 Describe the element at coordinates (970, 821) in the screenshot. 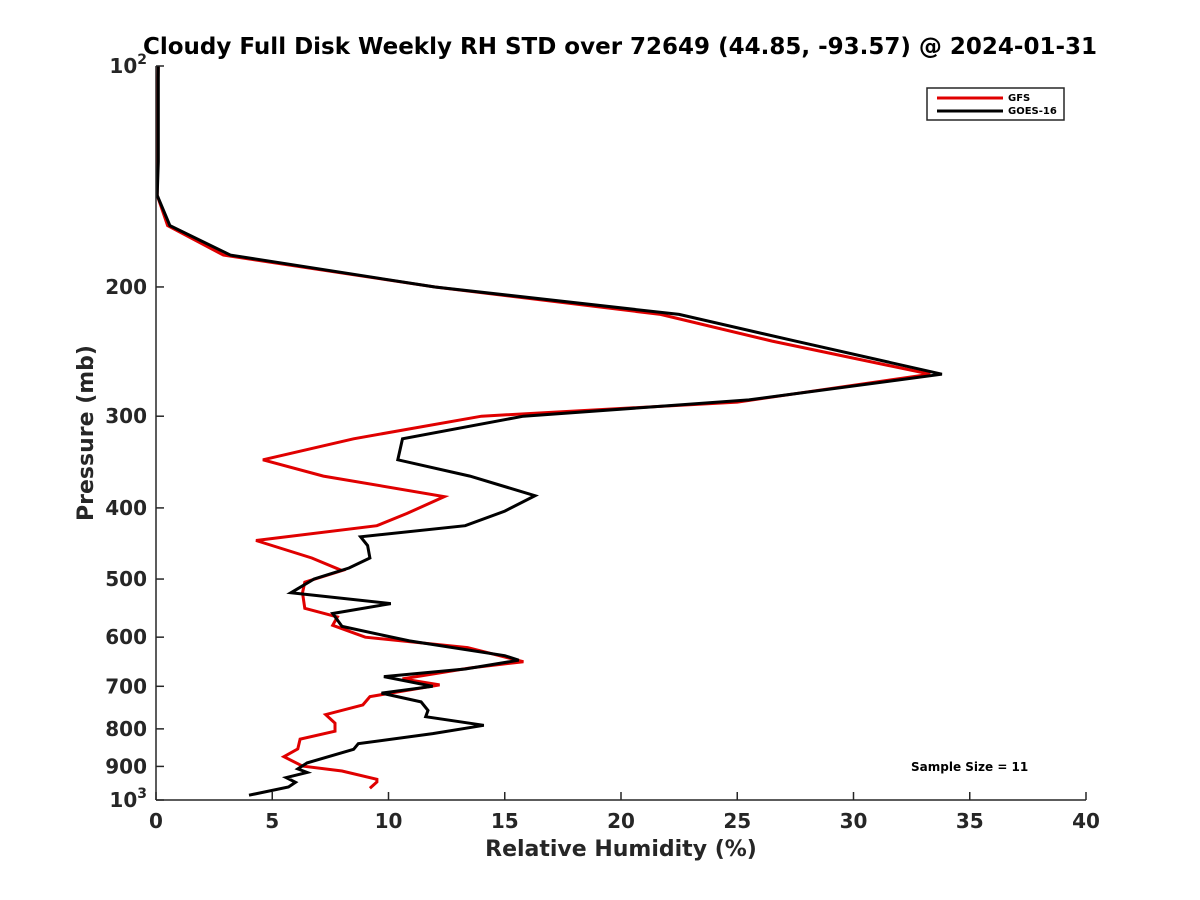

I see `x-tick-label: 35` at that location.